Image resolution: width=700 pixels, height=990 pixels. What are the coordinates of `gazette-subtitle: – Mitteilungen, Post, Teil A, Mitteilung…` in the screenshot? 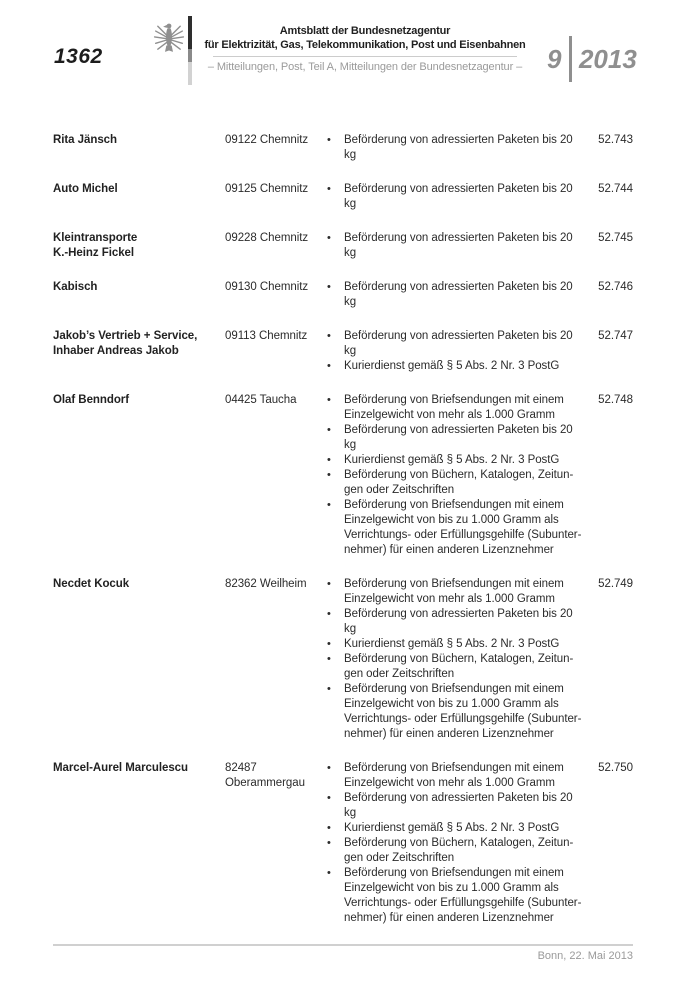 It's located at (365, 67).